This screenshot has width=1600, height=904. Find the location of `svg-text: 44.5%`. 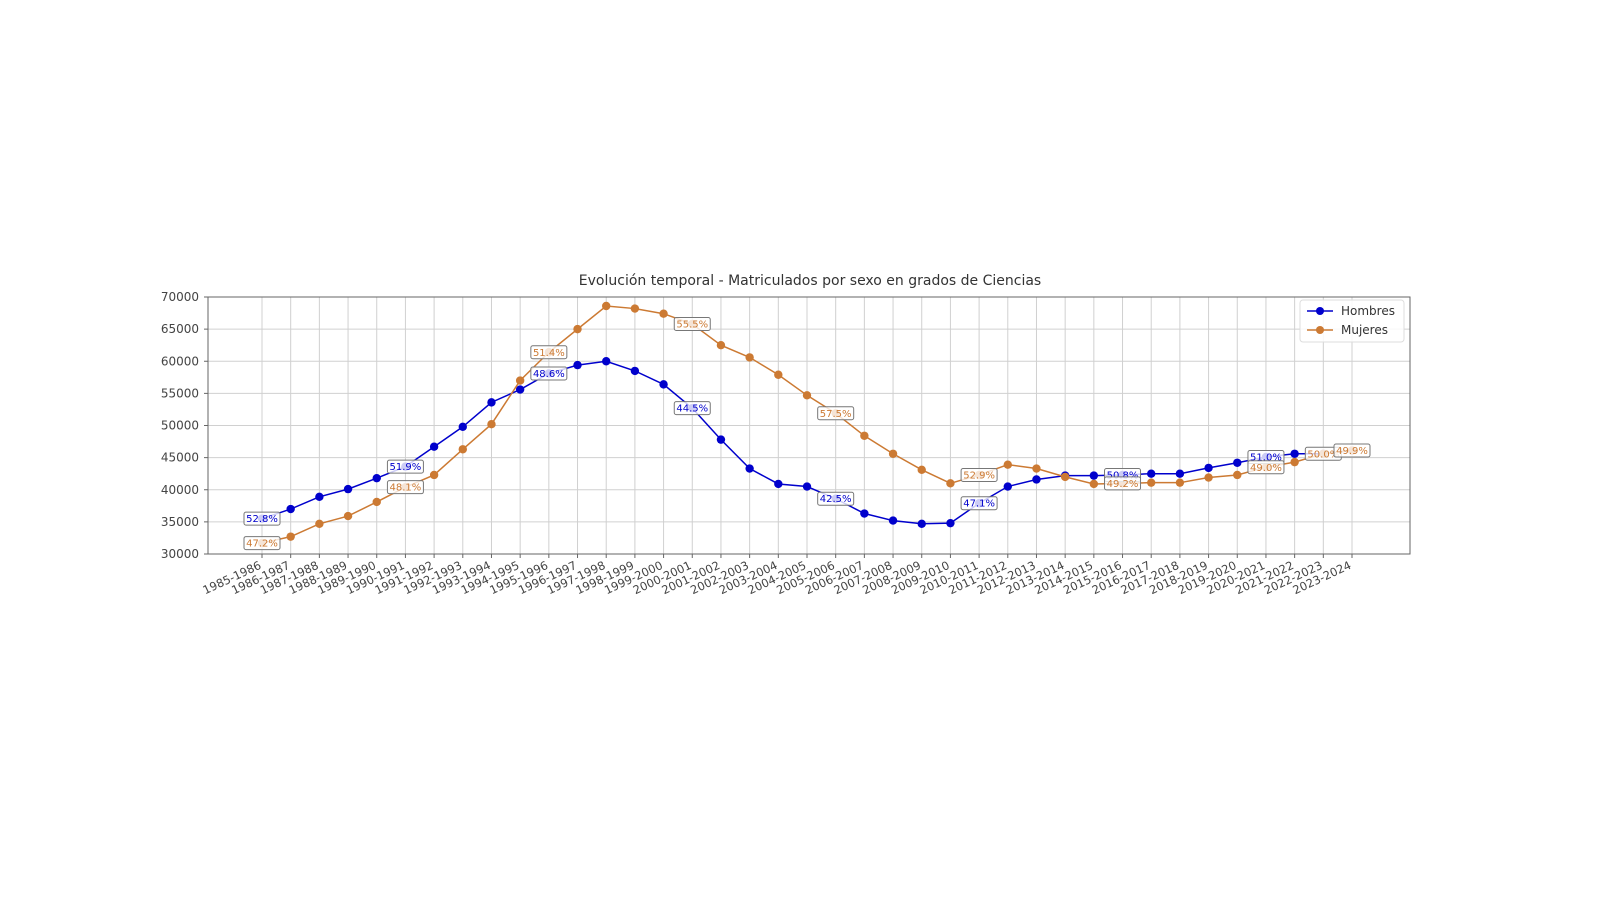

svg-text: 44.5% is located at coordinates (692, 409).